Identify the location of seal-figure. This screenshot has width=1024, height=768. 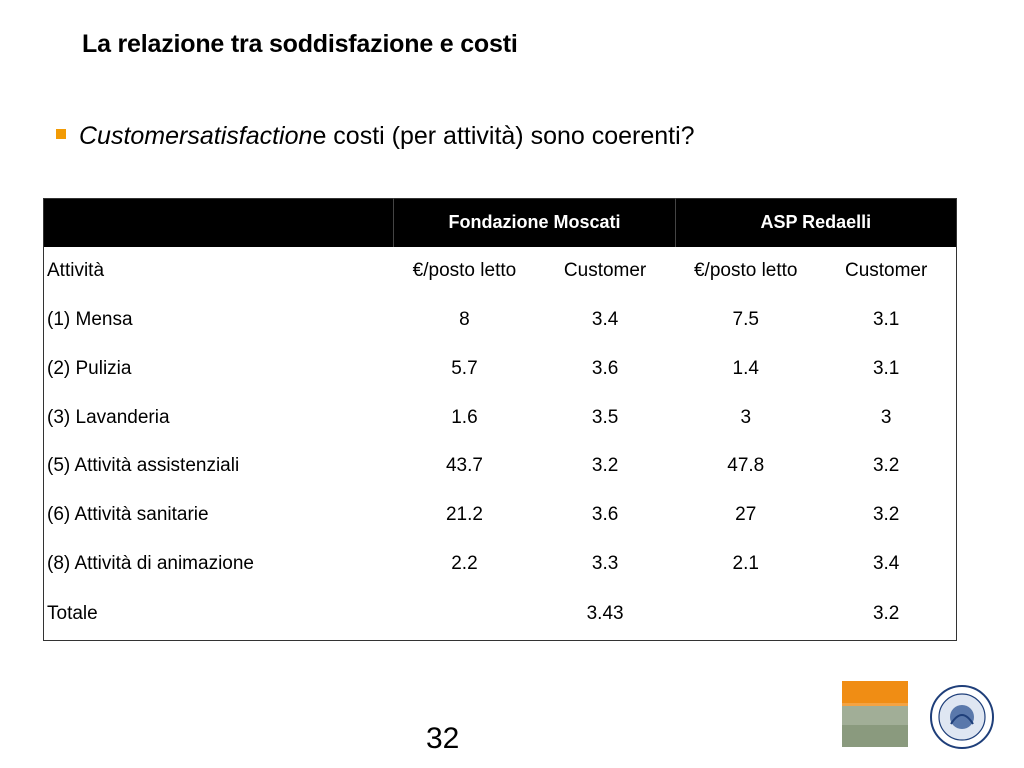
(962, 719).